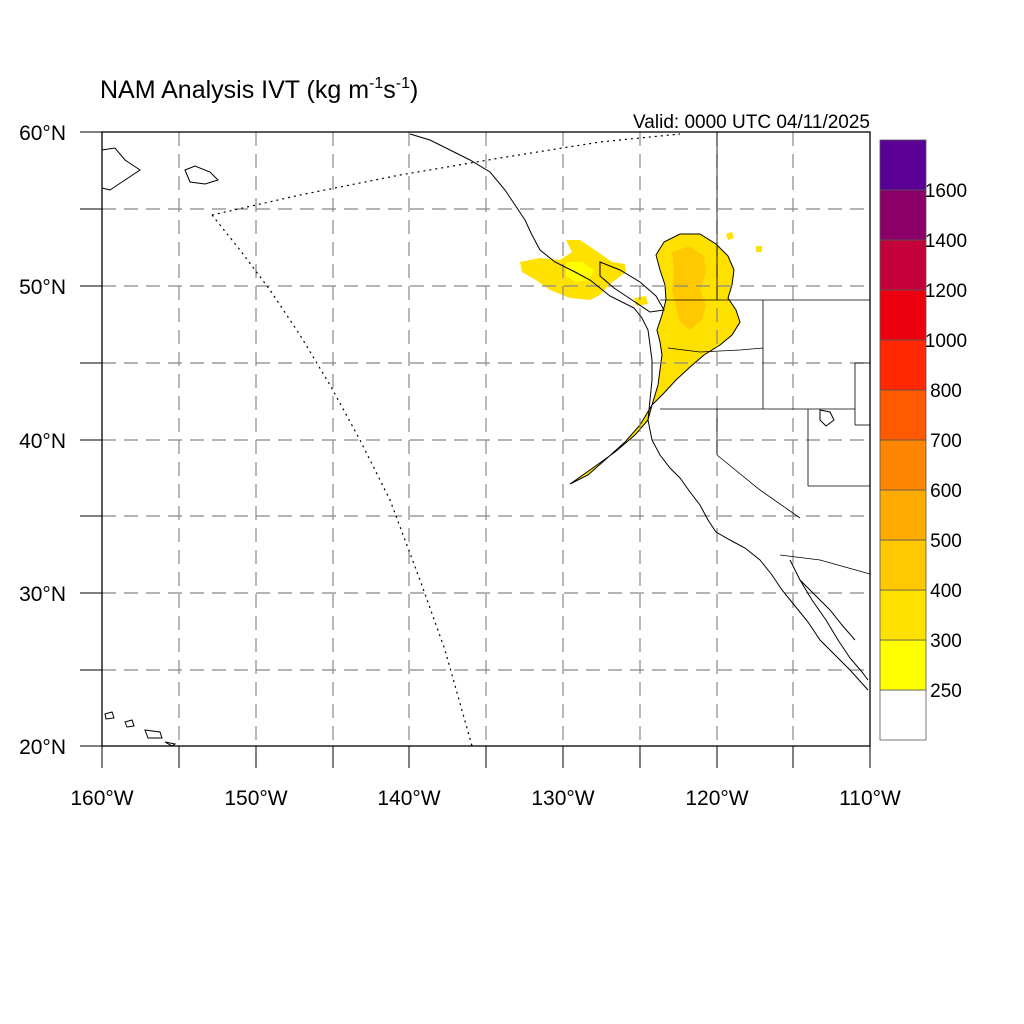  What do you see at coordinates (946, 641) in the screenshot?
I see `colorbar-label: 300` at bounding box center [946, 641].